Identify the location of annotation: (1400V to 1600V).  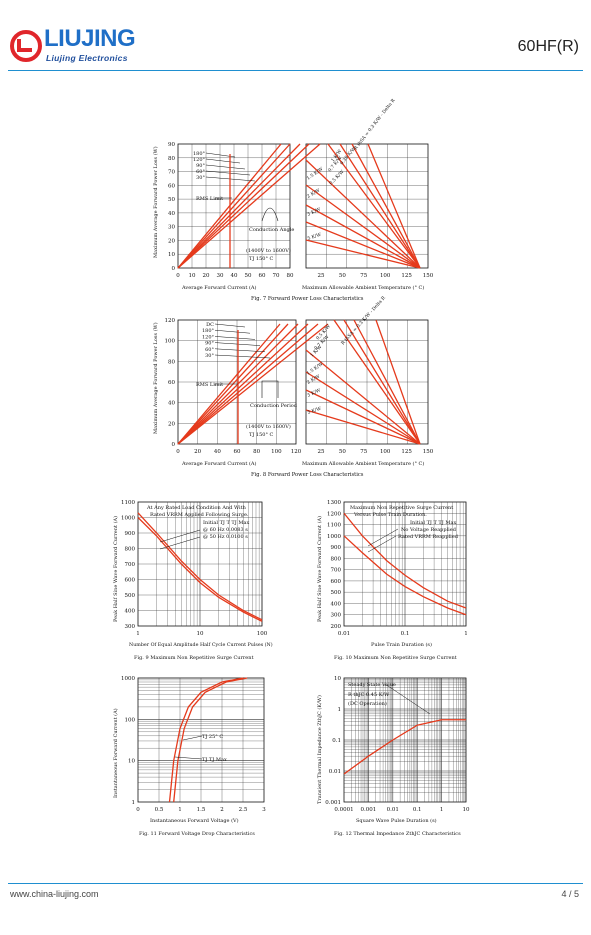
(268, 426).